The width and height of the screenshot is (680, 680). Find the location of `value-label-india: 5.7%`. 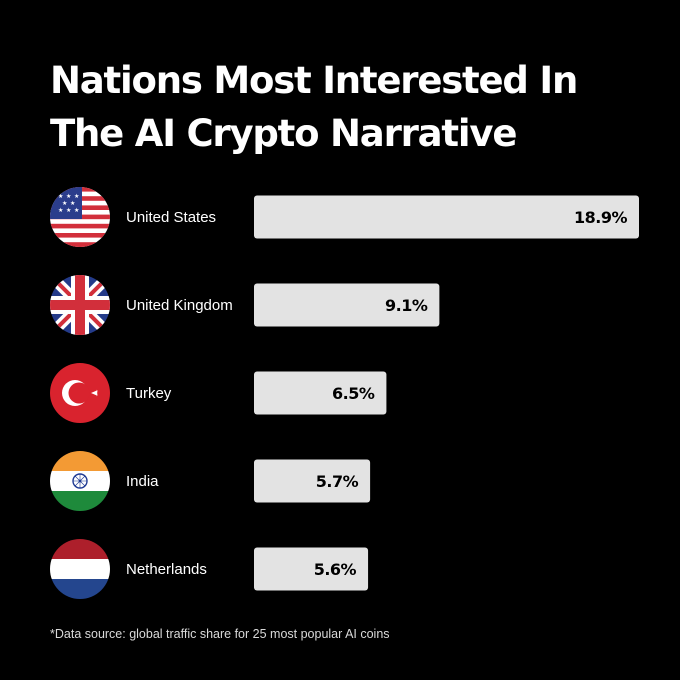

value-label-india: 5.7% is located at coordinates (337, 481).